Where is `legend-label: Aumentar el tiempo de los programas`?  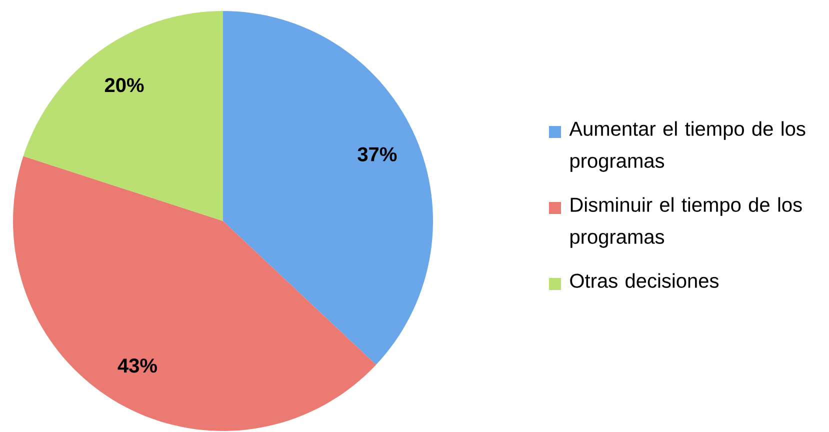 legend-label: Aumentar el tiempo de los programas is located at coordinates (687, 146).